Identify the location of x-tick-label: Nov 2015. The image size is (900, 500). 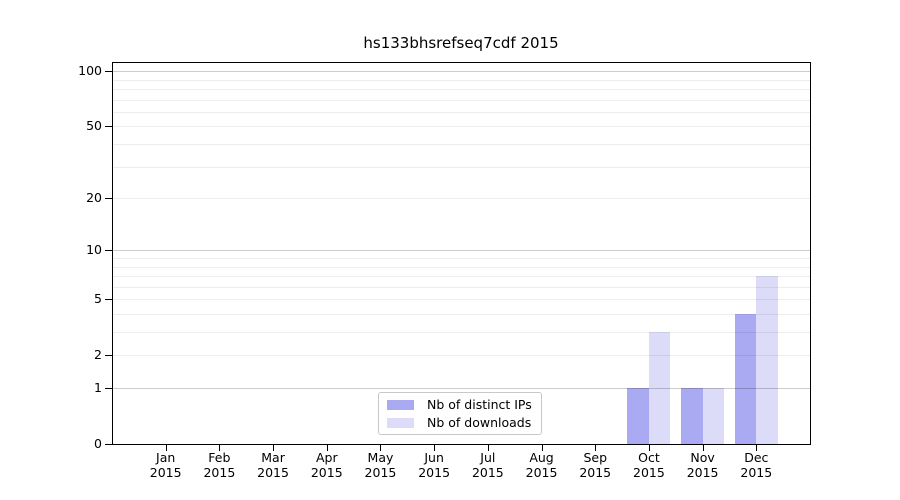
(703, 465).